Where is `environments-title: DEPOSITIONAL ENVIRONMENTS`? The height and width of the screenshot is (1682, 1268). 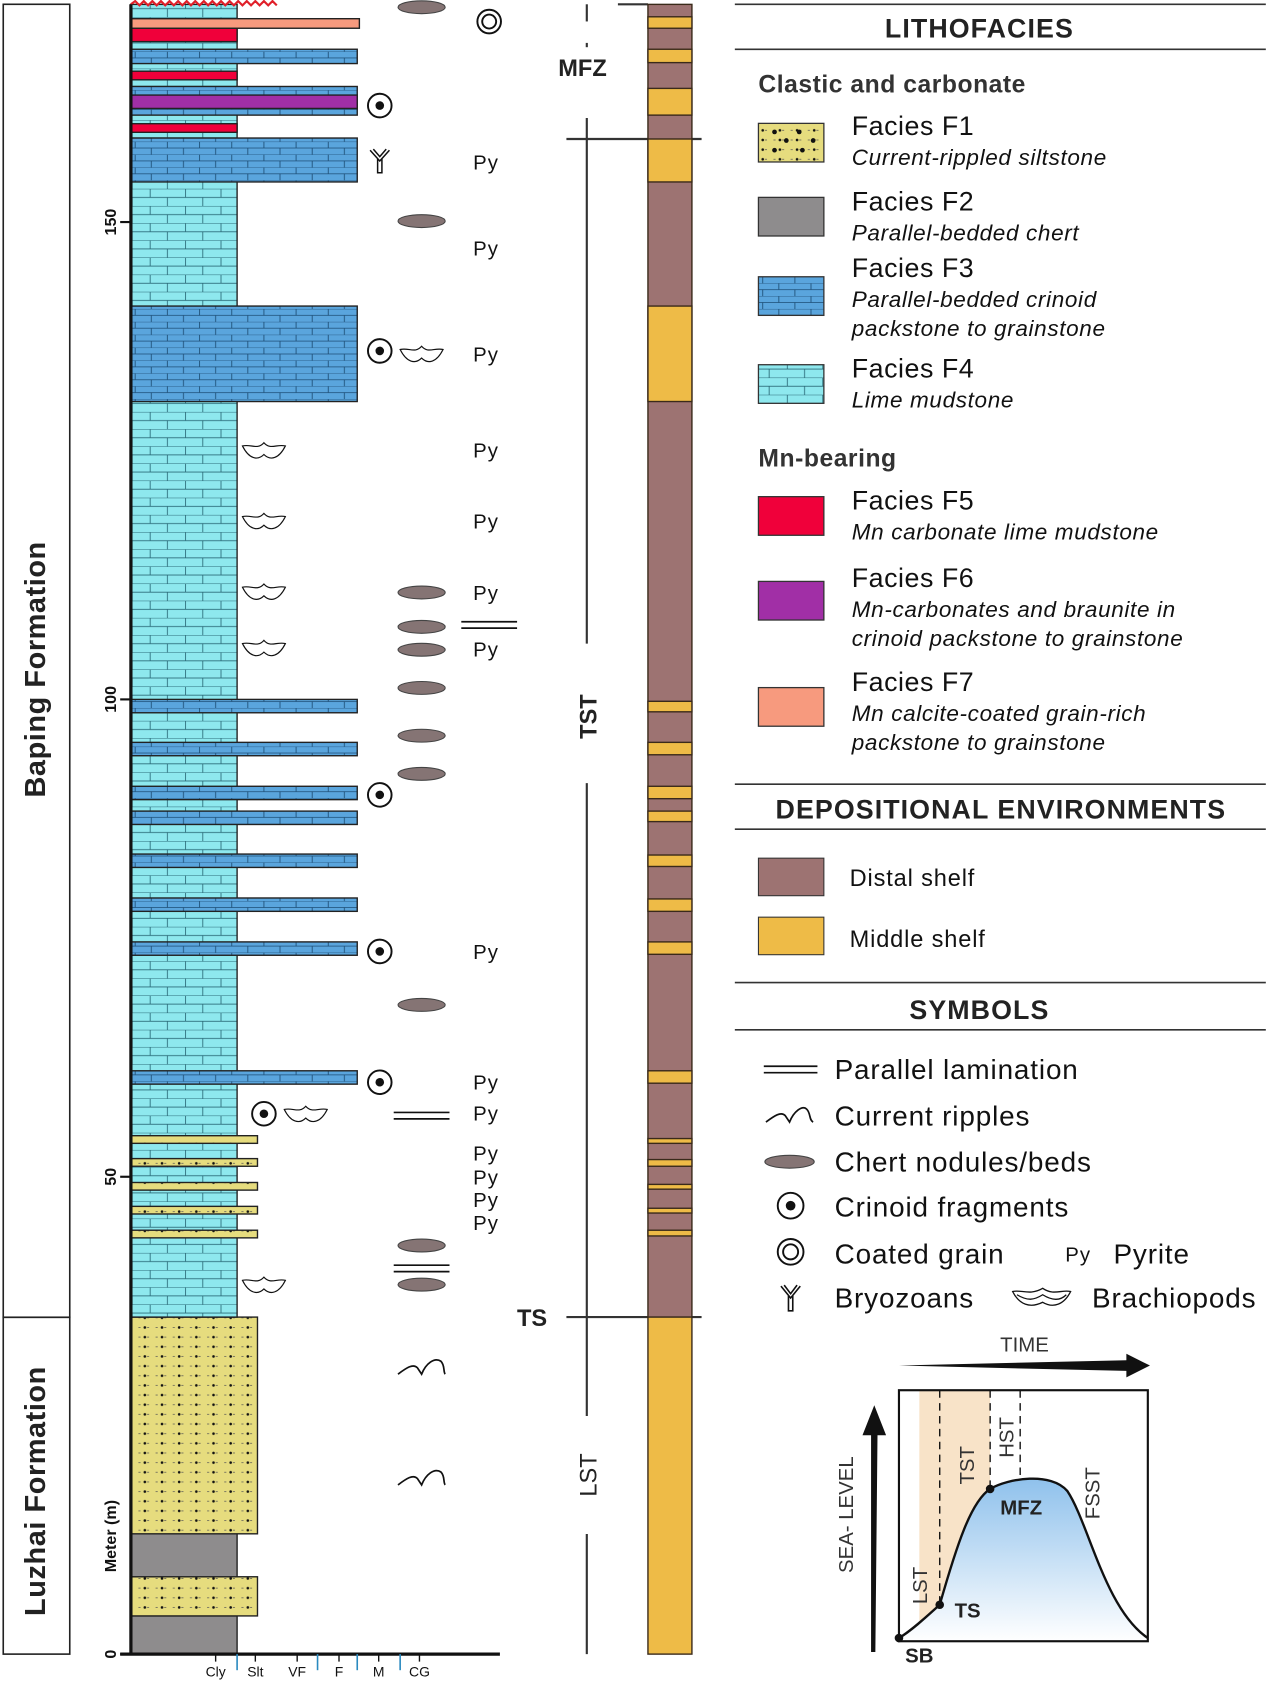
environments-title: DEPOSITIONAL ENVIRONMENTS is located at coordinates (1001, 809).